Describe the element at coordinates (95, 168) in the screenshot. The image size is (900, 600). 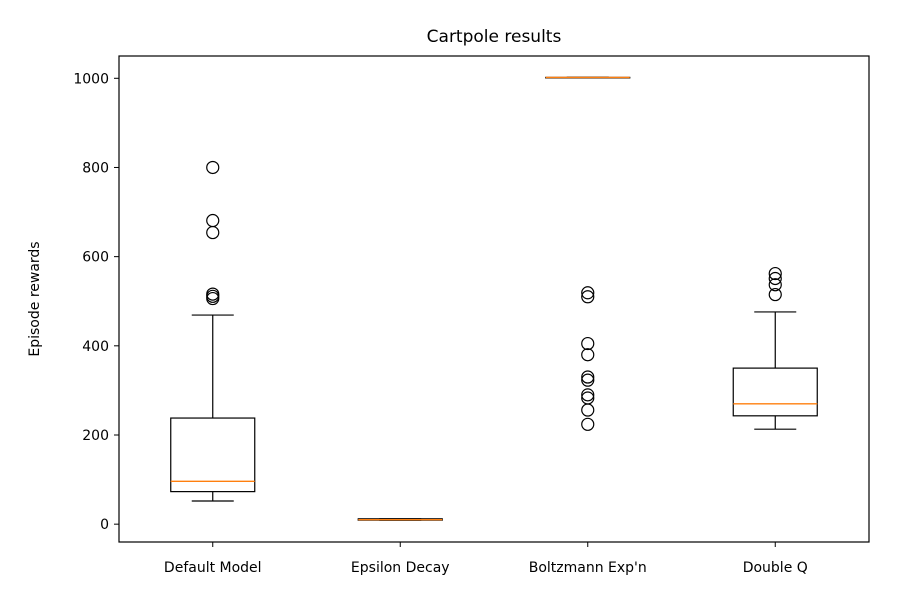
I see `y-tick-label: 800` at that location.